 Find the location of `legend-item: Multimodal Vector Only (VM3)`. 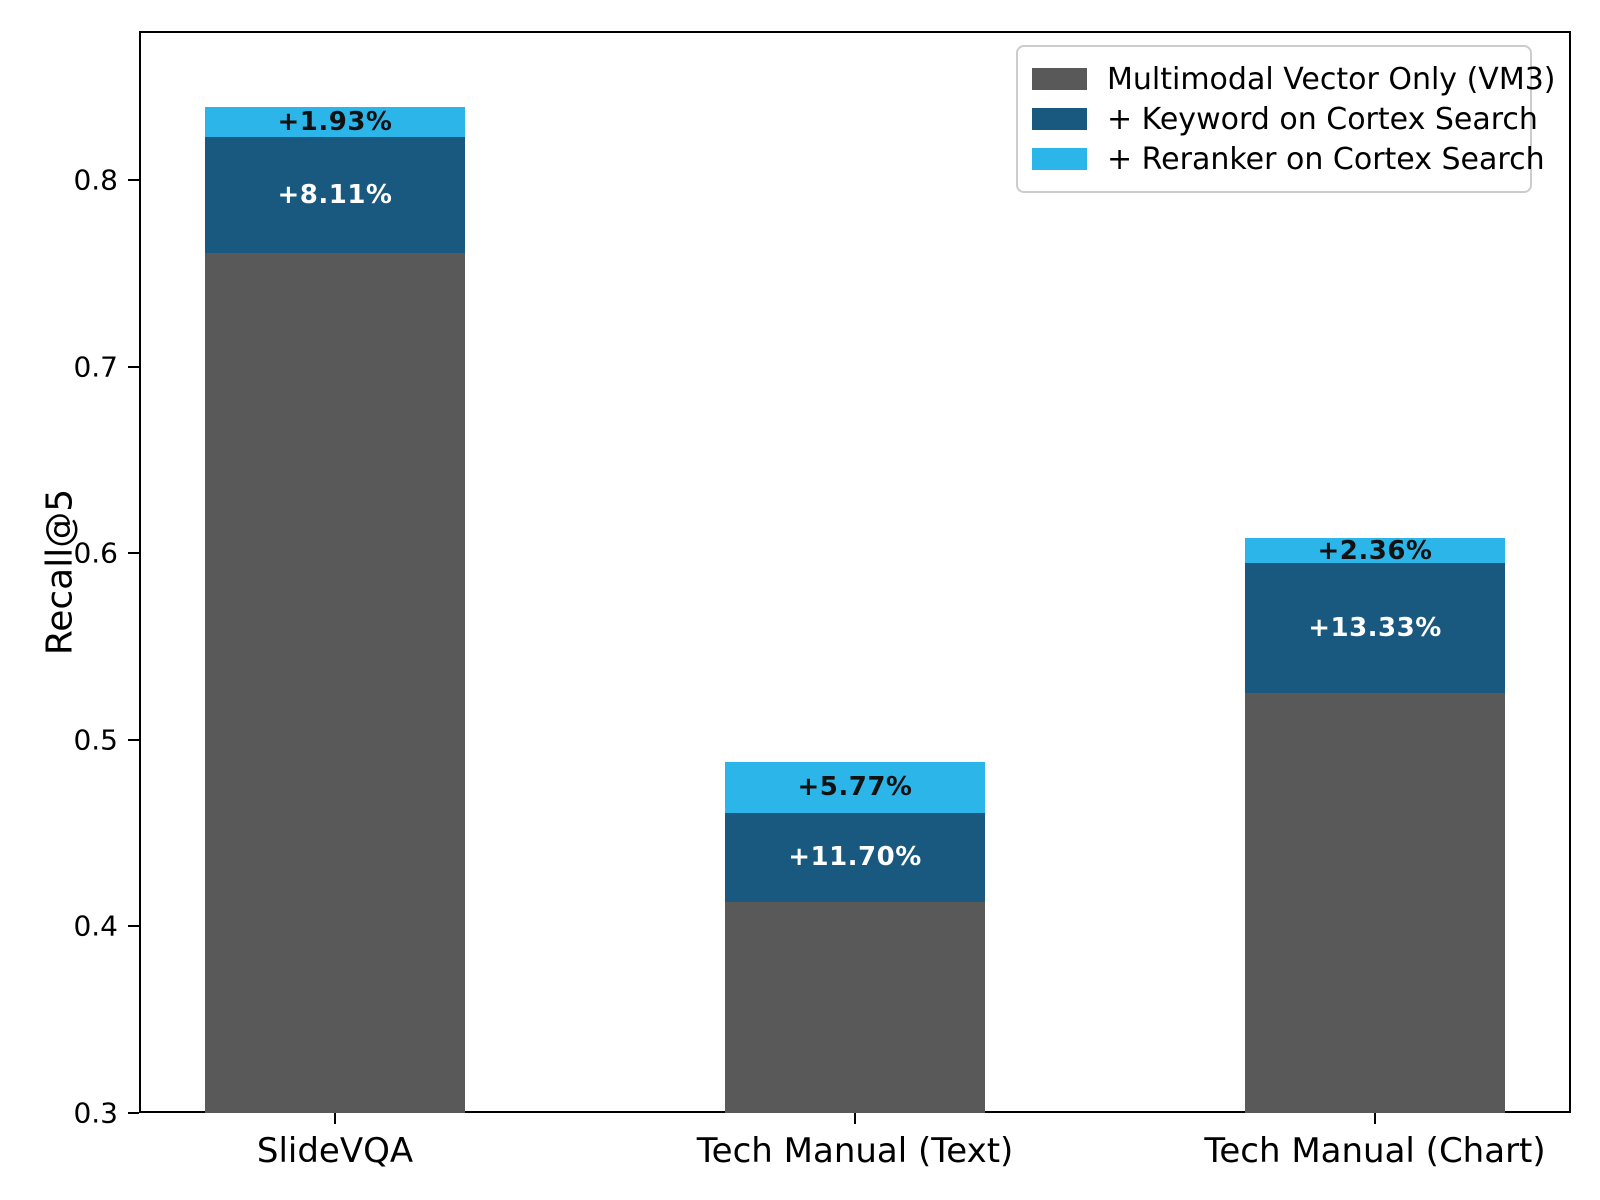

legend-item: Multimodal Vector Only (VM3) is located at coordinates (1294, 79).